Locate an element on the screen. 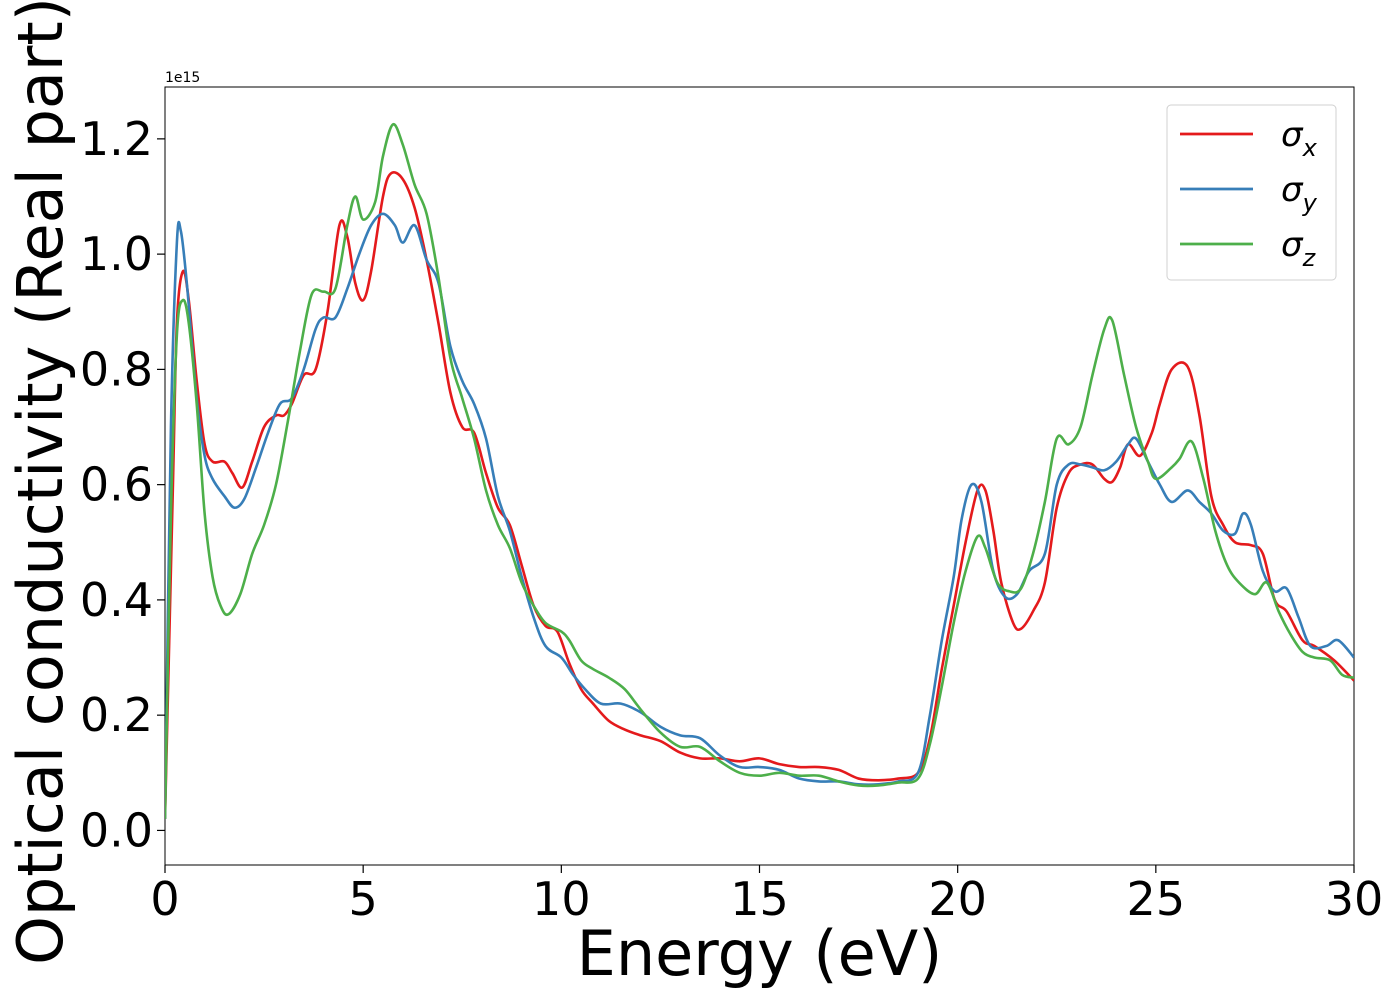 This screenshot has width=1400, height=1004. x-tick-label: 5 is located at coordinates (363, 899).